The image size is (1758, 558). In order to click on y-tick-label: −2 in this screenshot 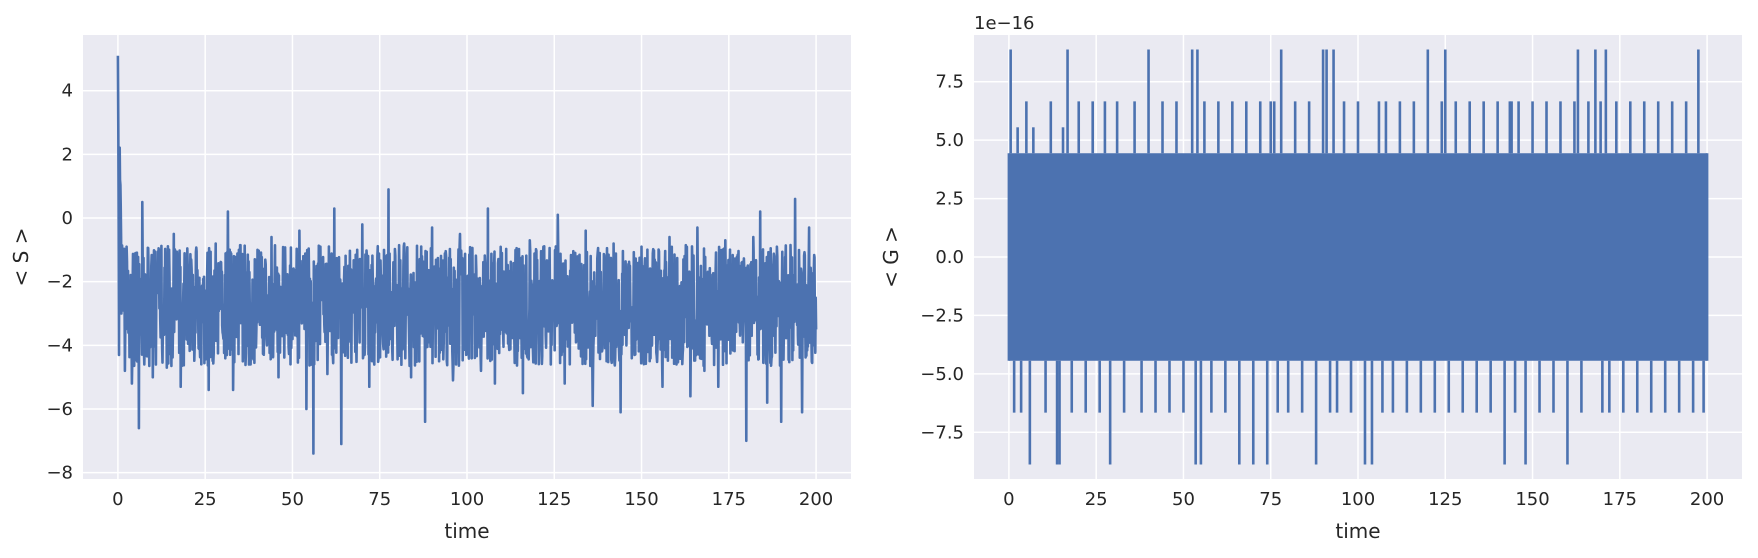, I will do `click(59, 282)`.